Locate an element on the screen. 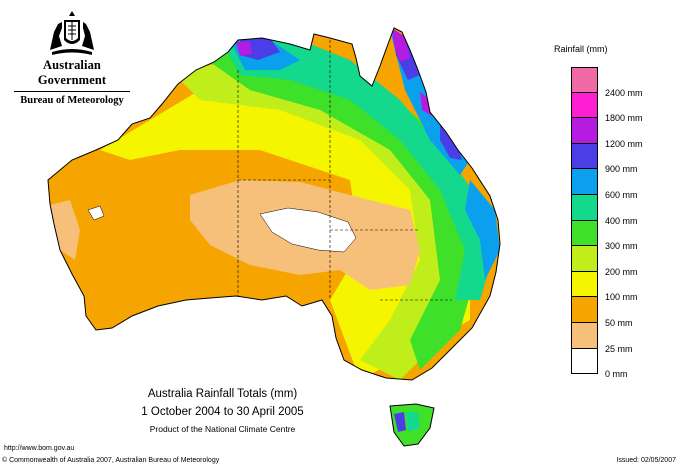 This screenshot has height=467, width=680. map-product: Product of the National Climate Centre is located at coordinates (222, 429).